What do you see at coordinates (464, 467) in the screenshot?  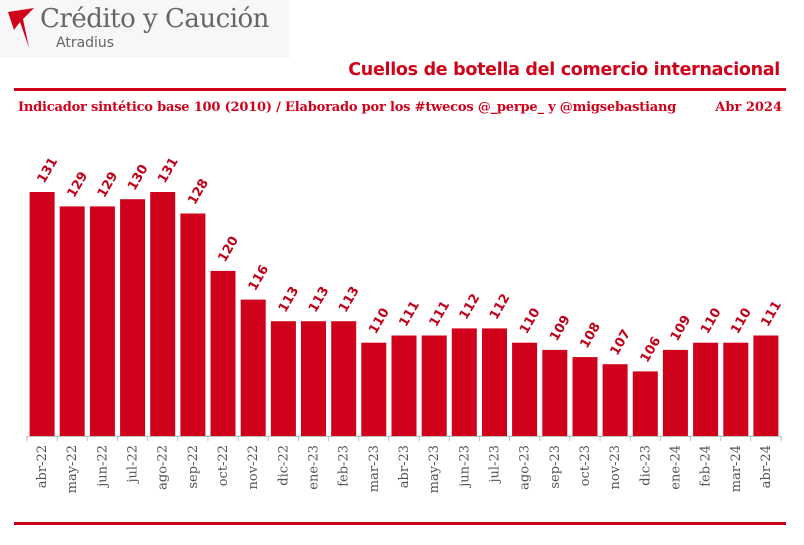 I see `x-tick-label: jun-23` at bounding box center [464, 467].